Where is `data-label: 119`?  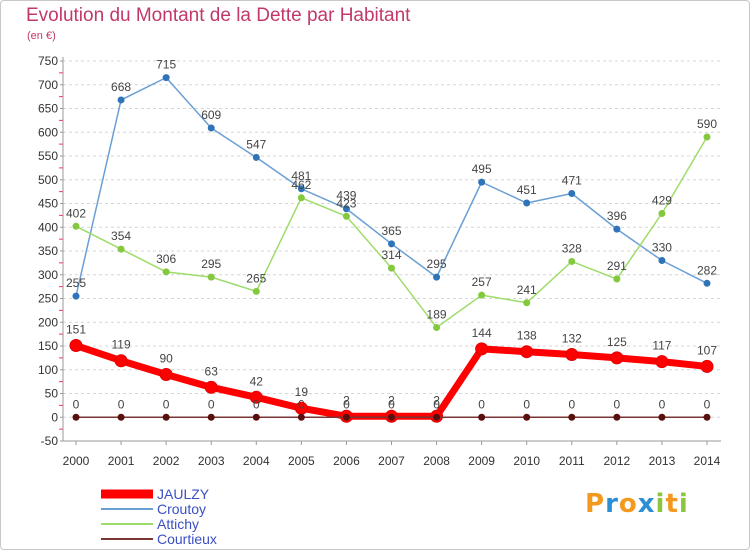 data-label: 119 is located at coordinates (121, 345).